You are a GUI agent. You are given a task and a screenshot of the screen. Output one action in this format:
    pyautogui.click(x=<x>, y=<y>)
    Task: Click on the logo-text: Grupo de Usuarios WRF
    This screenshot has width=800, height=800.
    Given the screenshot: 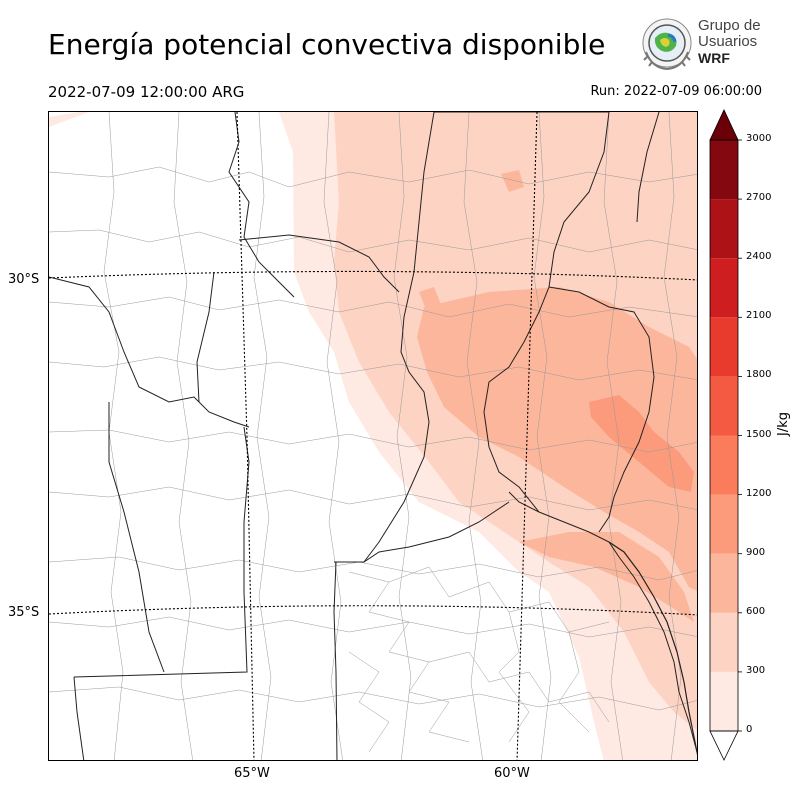 What is the action you would take?
    pyautogui.click(x=729, y=42)
    